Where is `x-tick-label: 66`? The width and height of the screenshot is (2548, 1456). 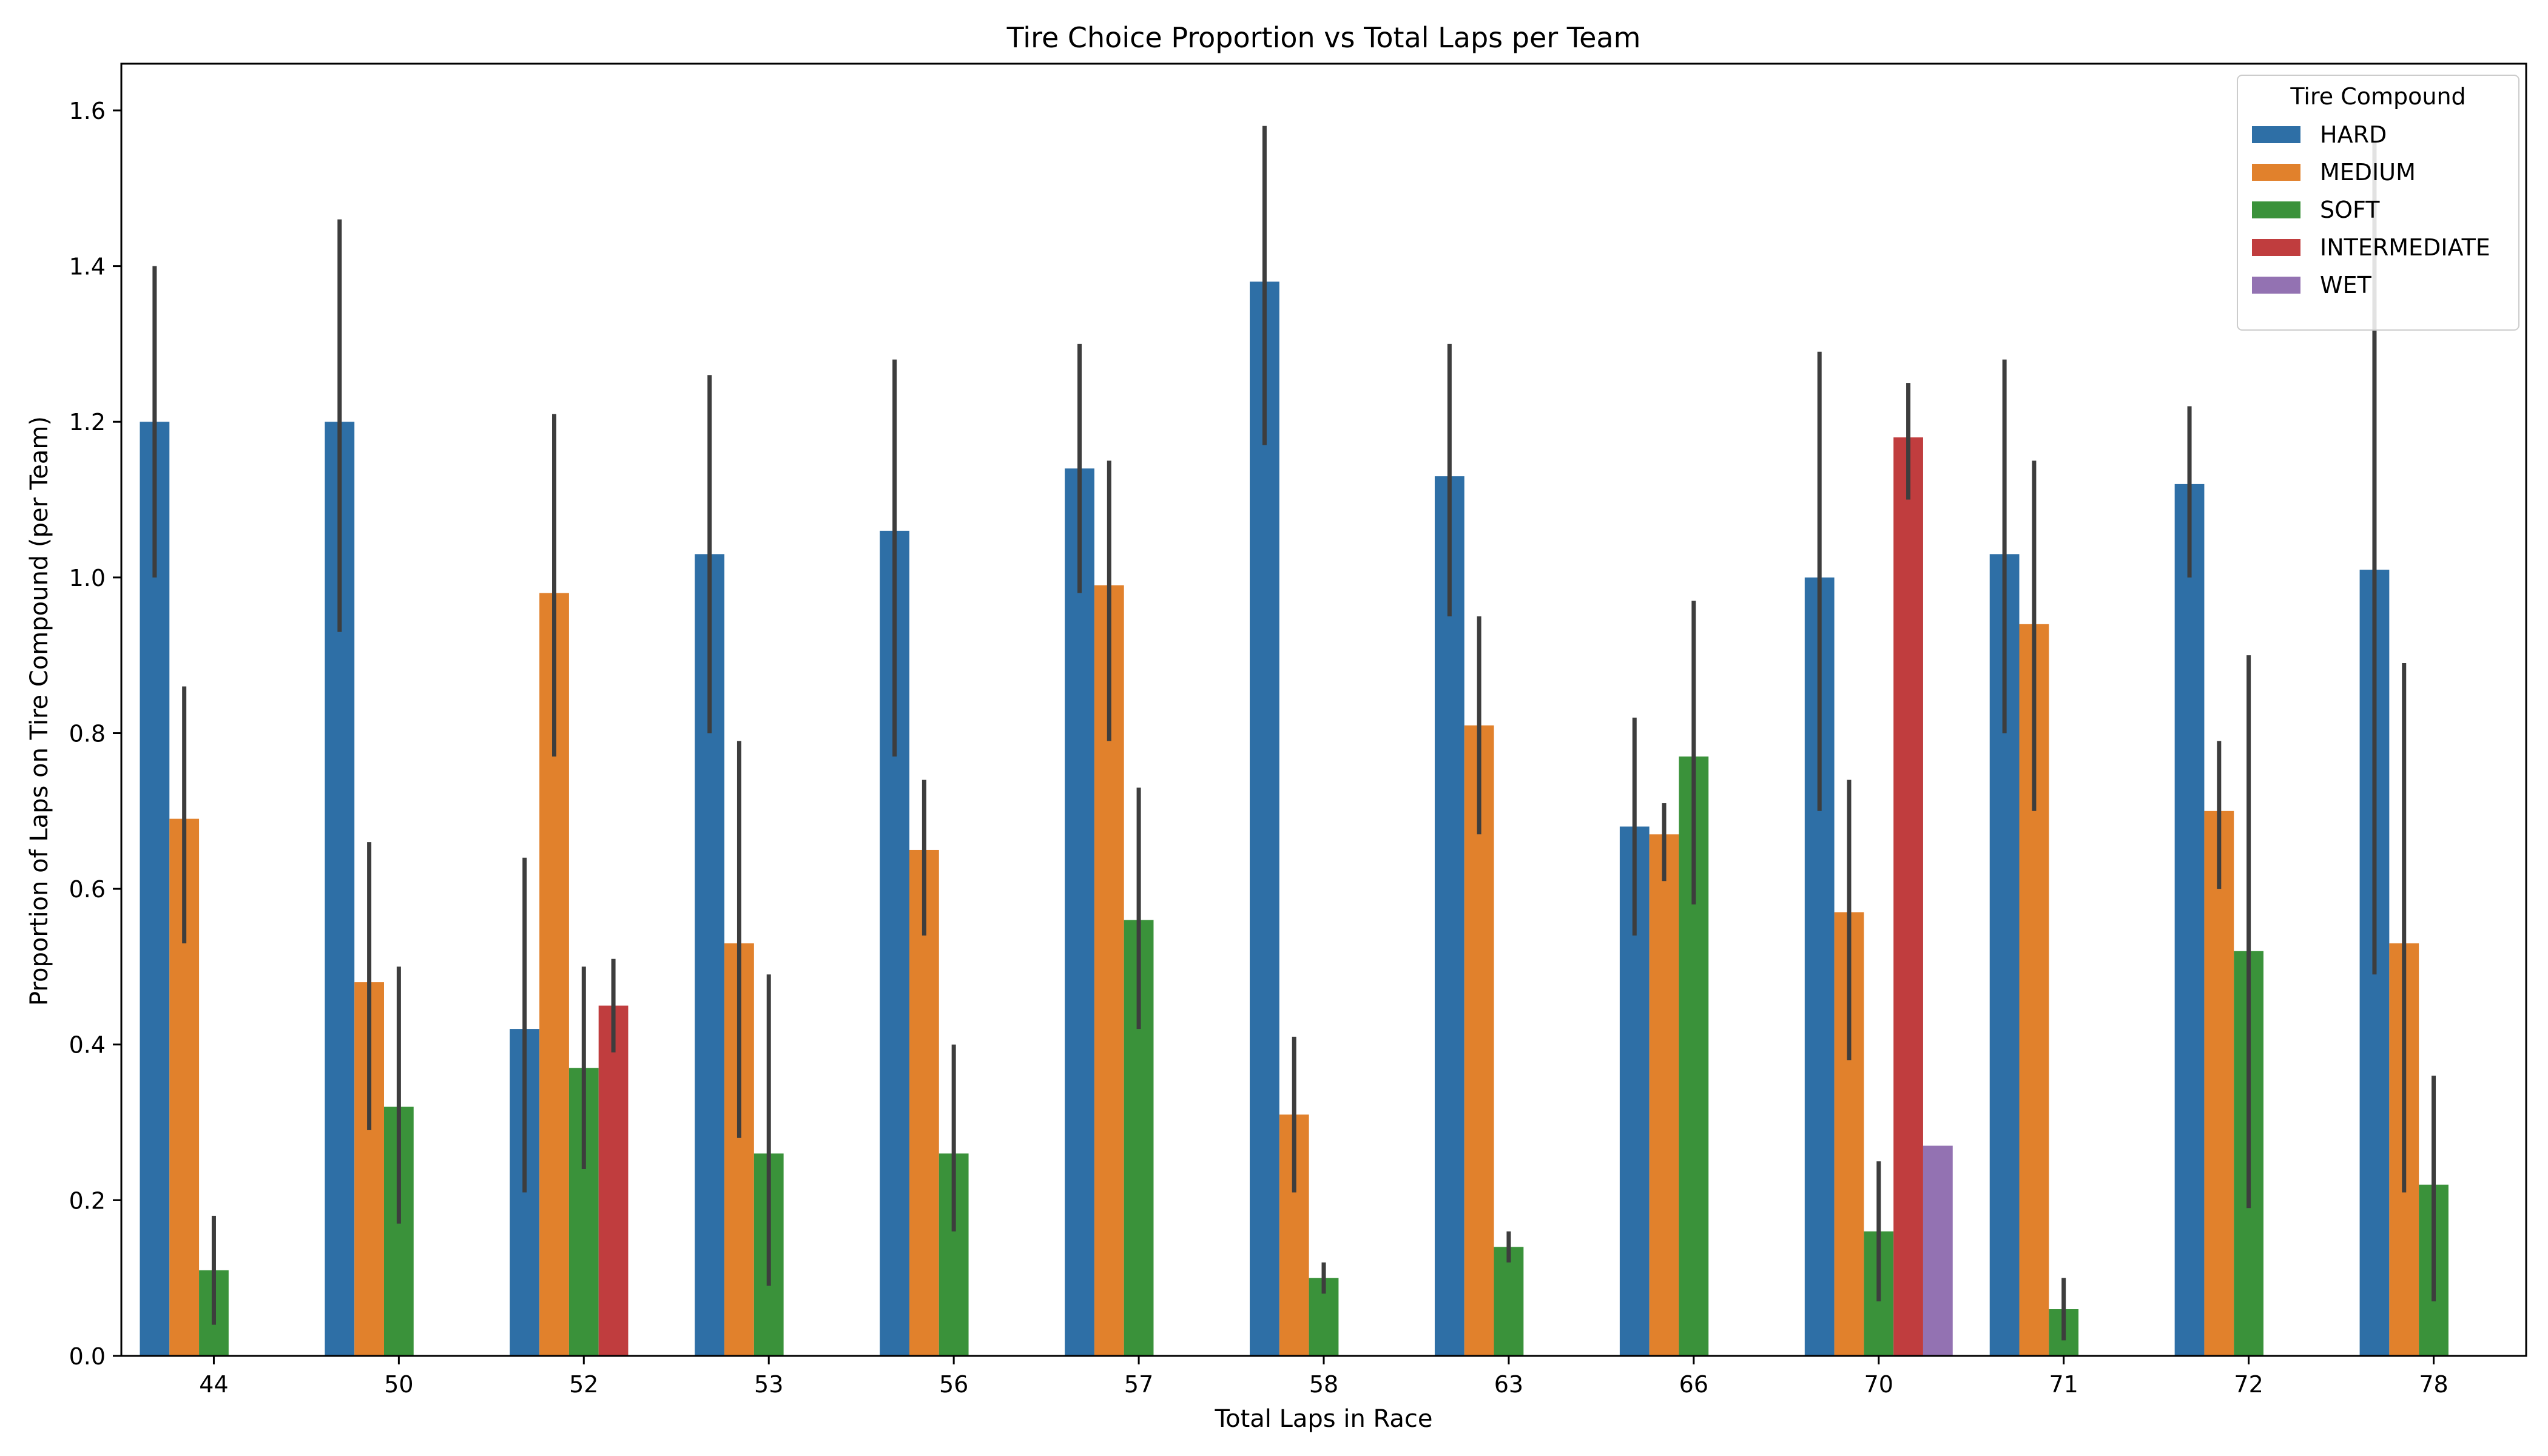
x-tick-label: 66 is located at coordinates (1693, 1384).